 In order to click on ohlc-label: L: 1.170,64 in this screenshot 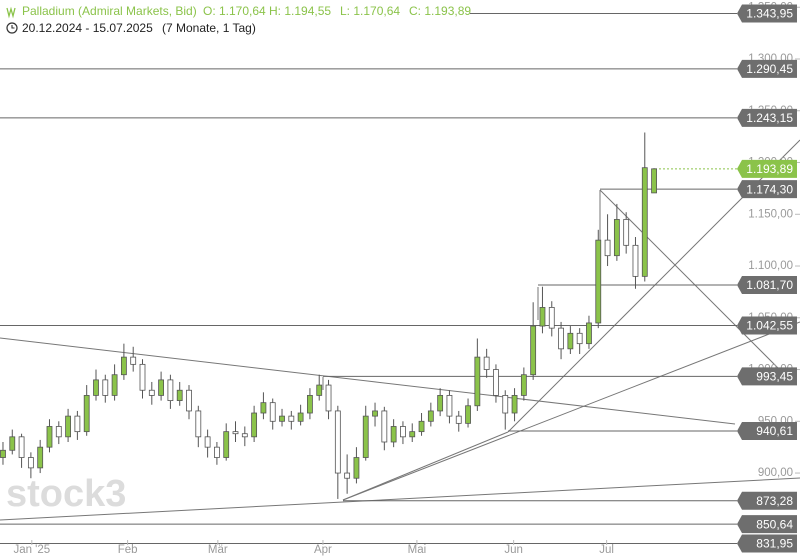, I will do `click(370, 11)`.